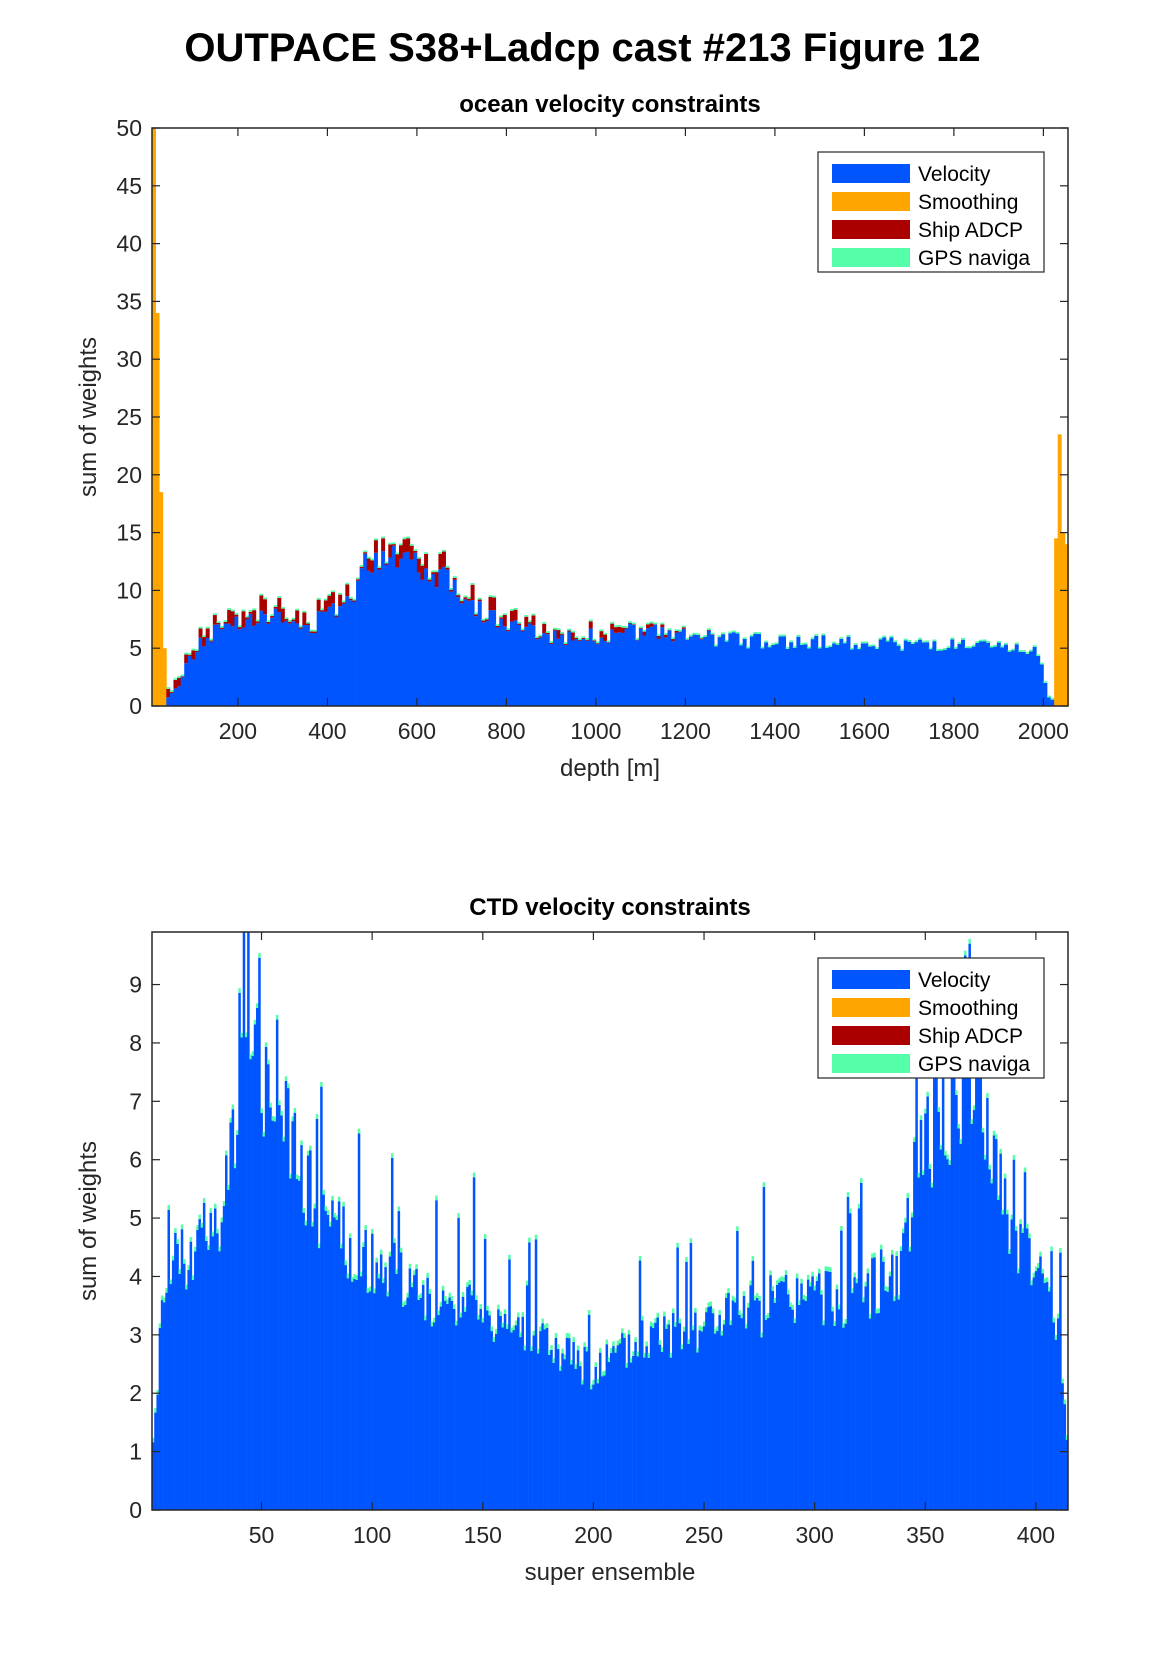 This screenshot has width=1165, height=1679. I want to click on y-axis-label: sum of weights, so click(88, 1221).